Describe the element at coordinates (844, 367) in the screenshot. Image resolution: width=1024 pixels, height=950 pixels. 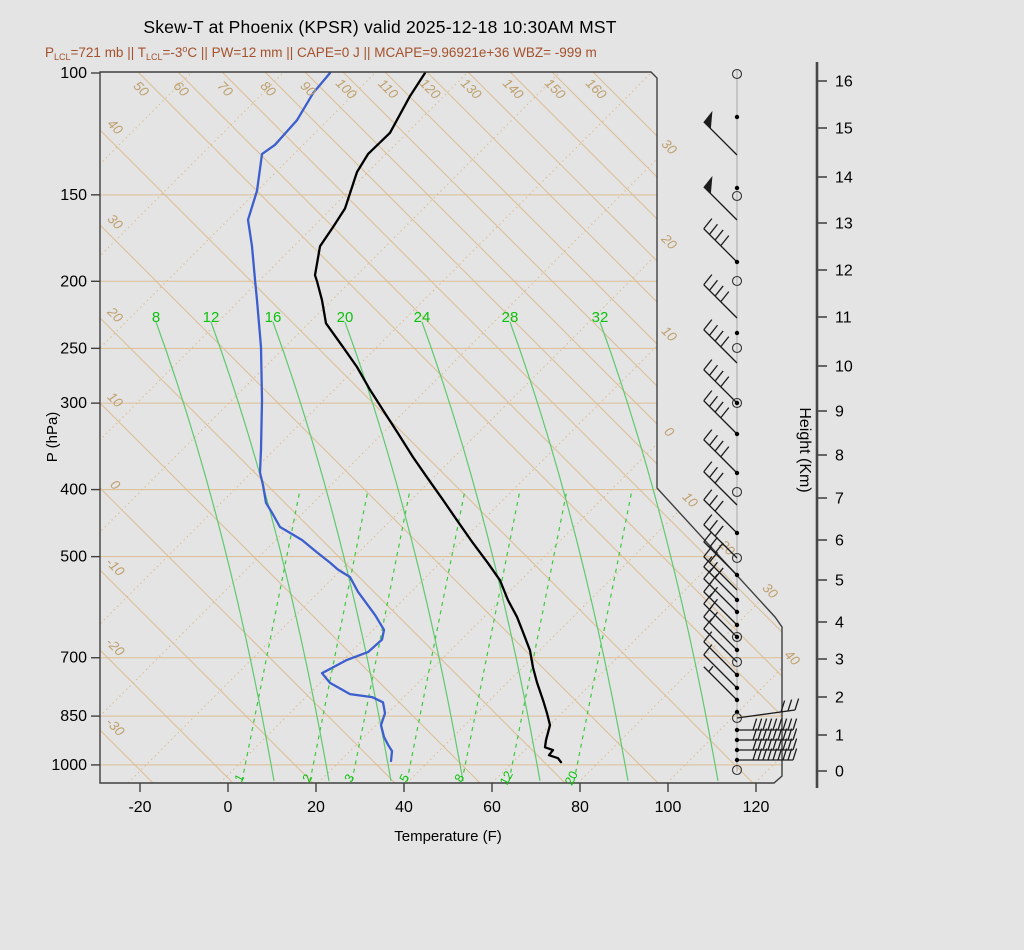
I see `height-tick-label: 10` at that location.